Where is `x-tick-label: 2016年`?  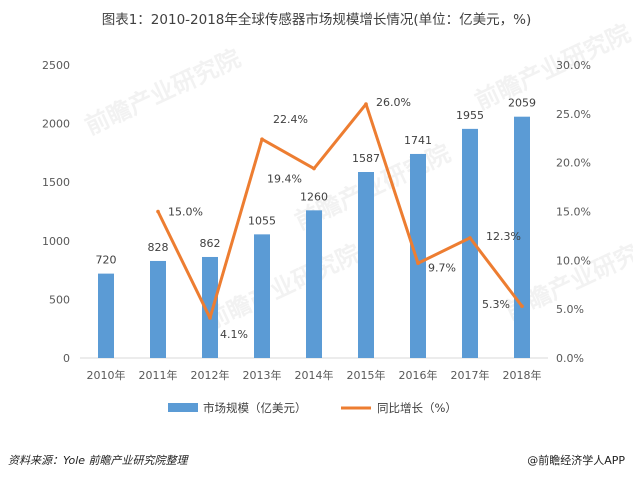
x-tick-label: 2016年 is located at coordinates (418, 375).